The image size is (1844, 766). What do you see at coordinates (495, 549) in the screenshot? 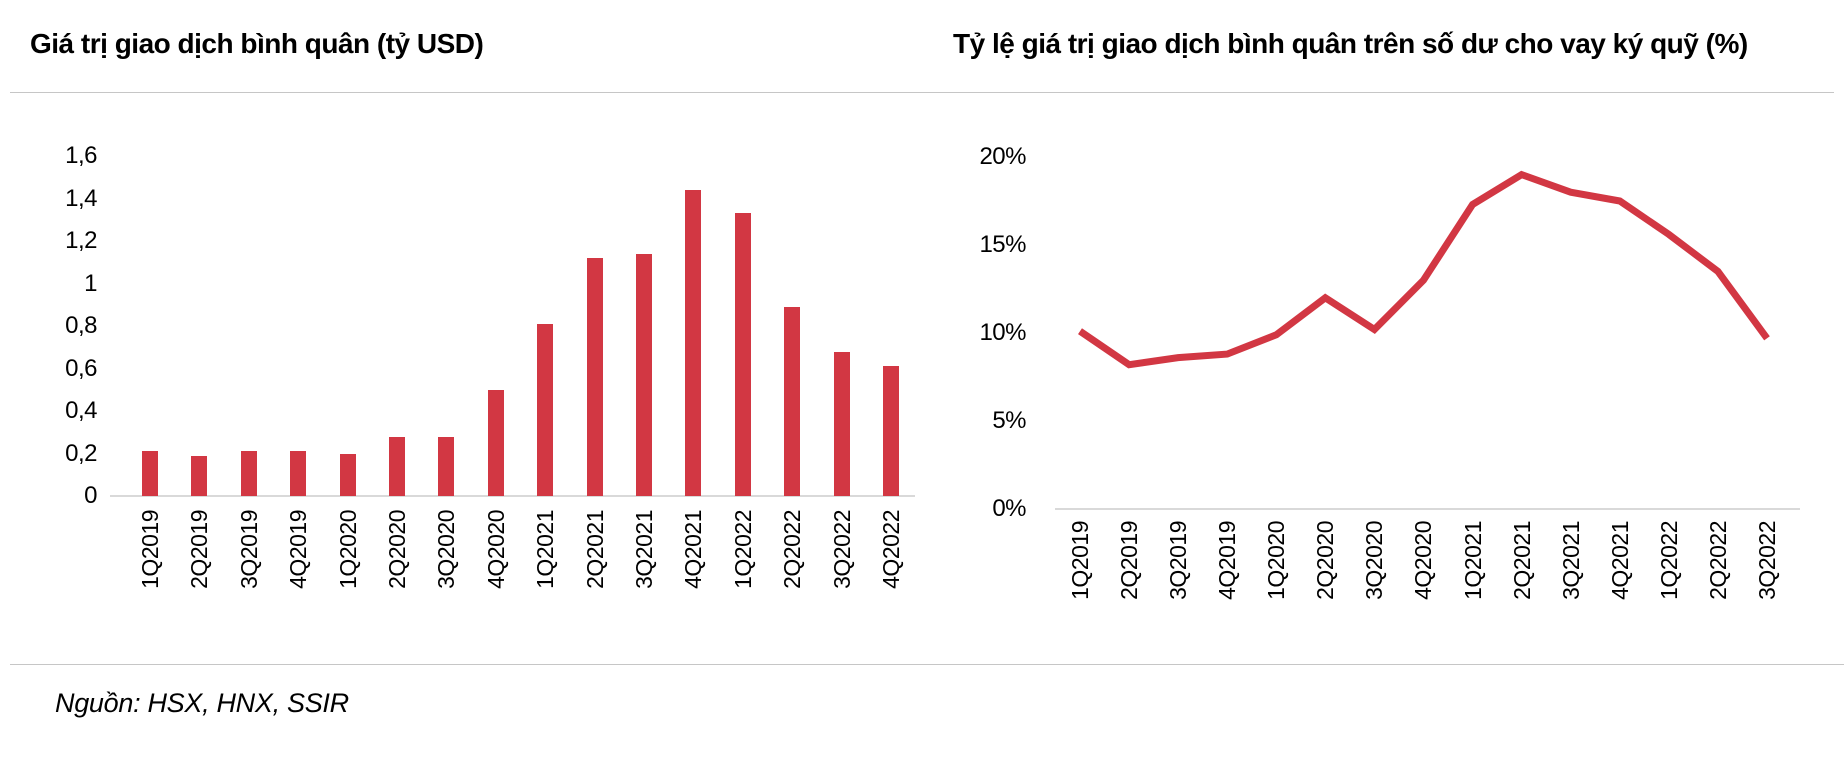
I see `bar-chart-x-tick-label: 4Q2020` at bounding box center [495, 549].